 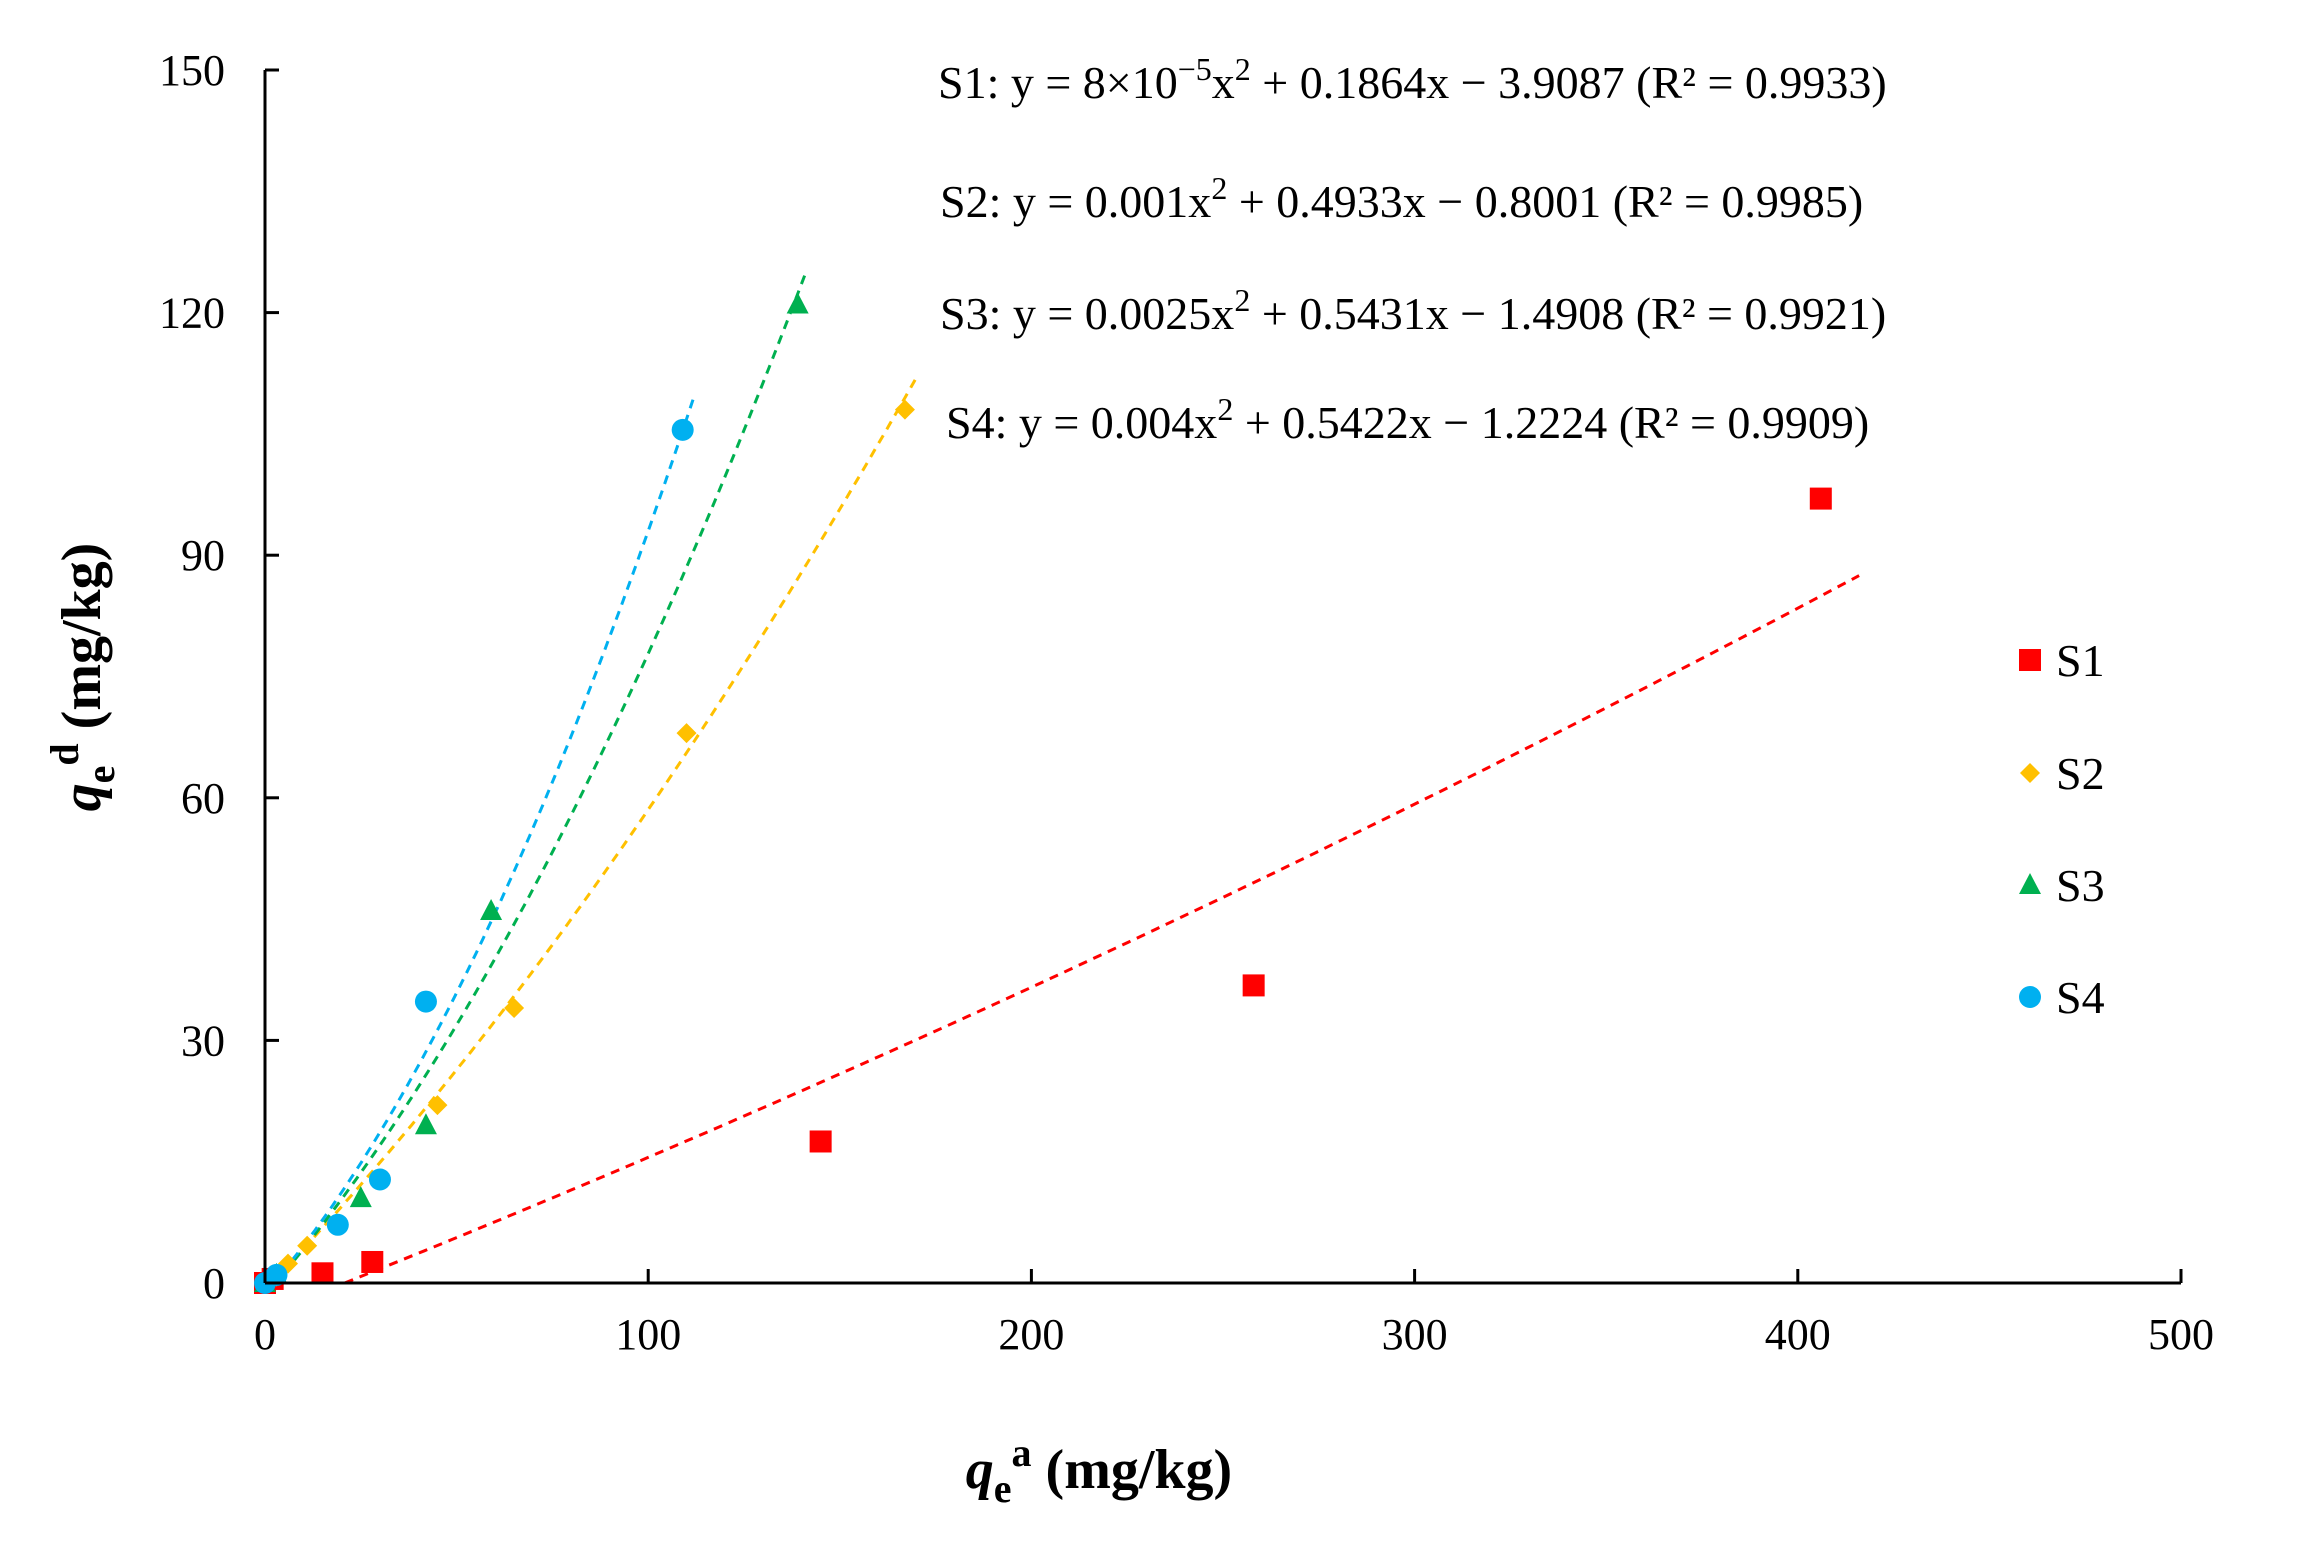 I want to click on y-tick-label: 120, so click(x=192, y=313).